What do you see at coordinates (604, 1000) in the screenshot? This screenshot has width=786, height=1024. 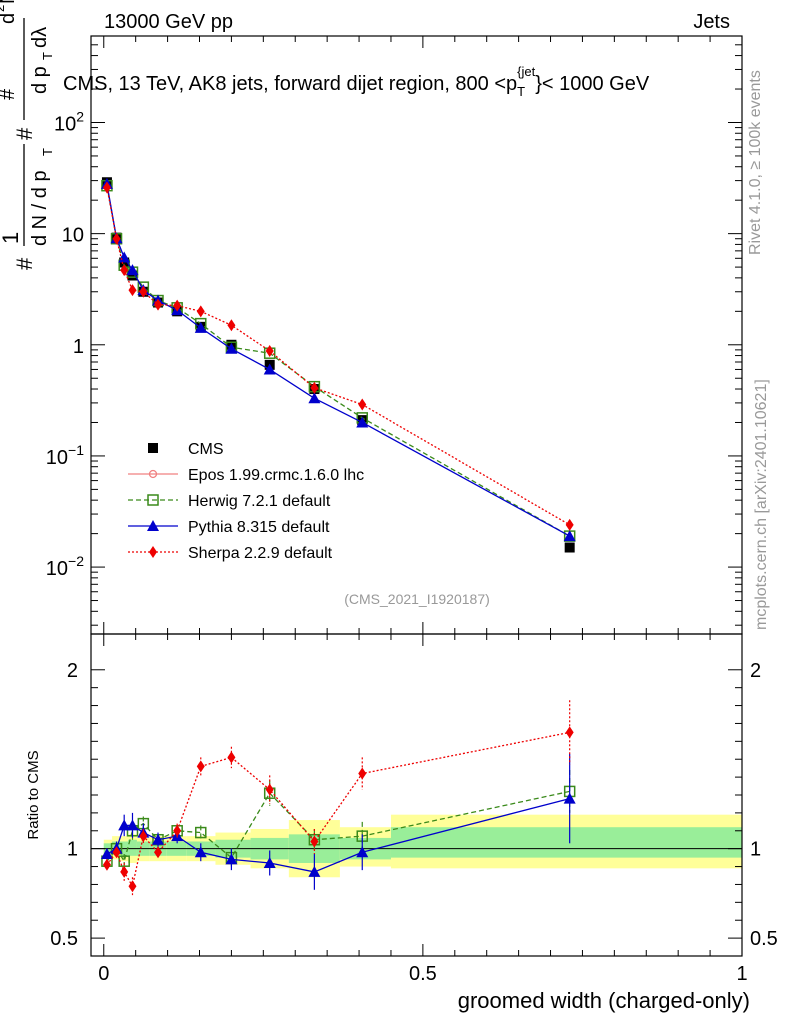 I see `x-axis-label: groomed width (charged-only)` at bounding box center [604, 1000].